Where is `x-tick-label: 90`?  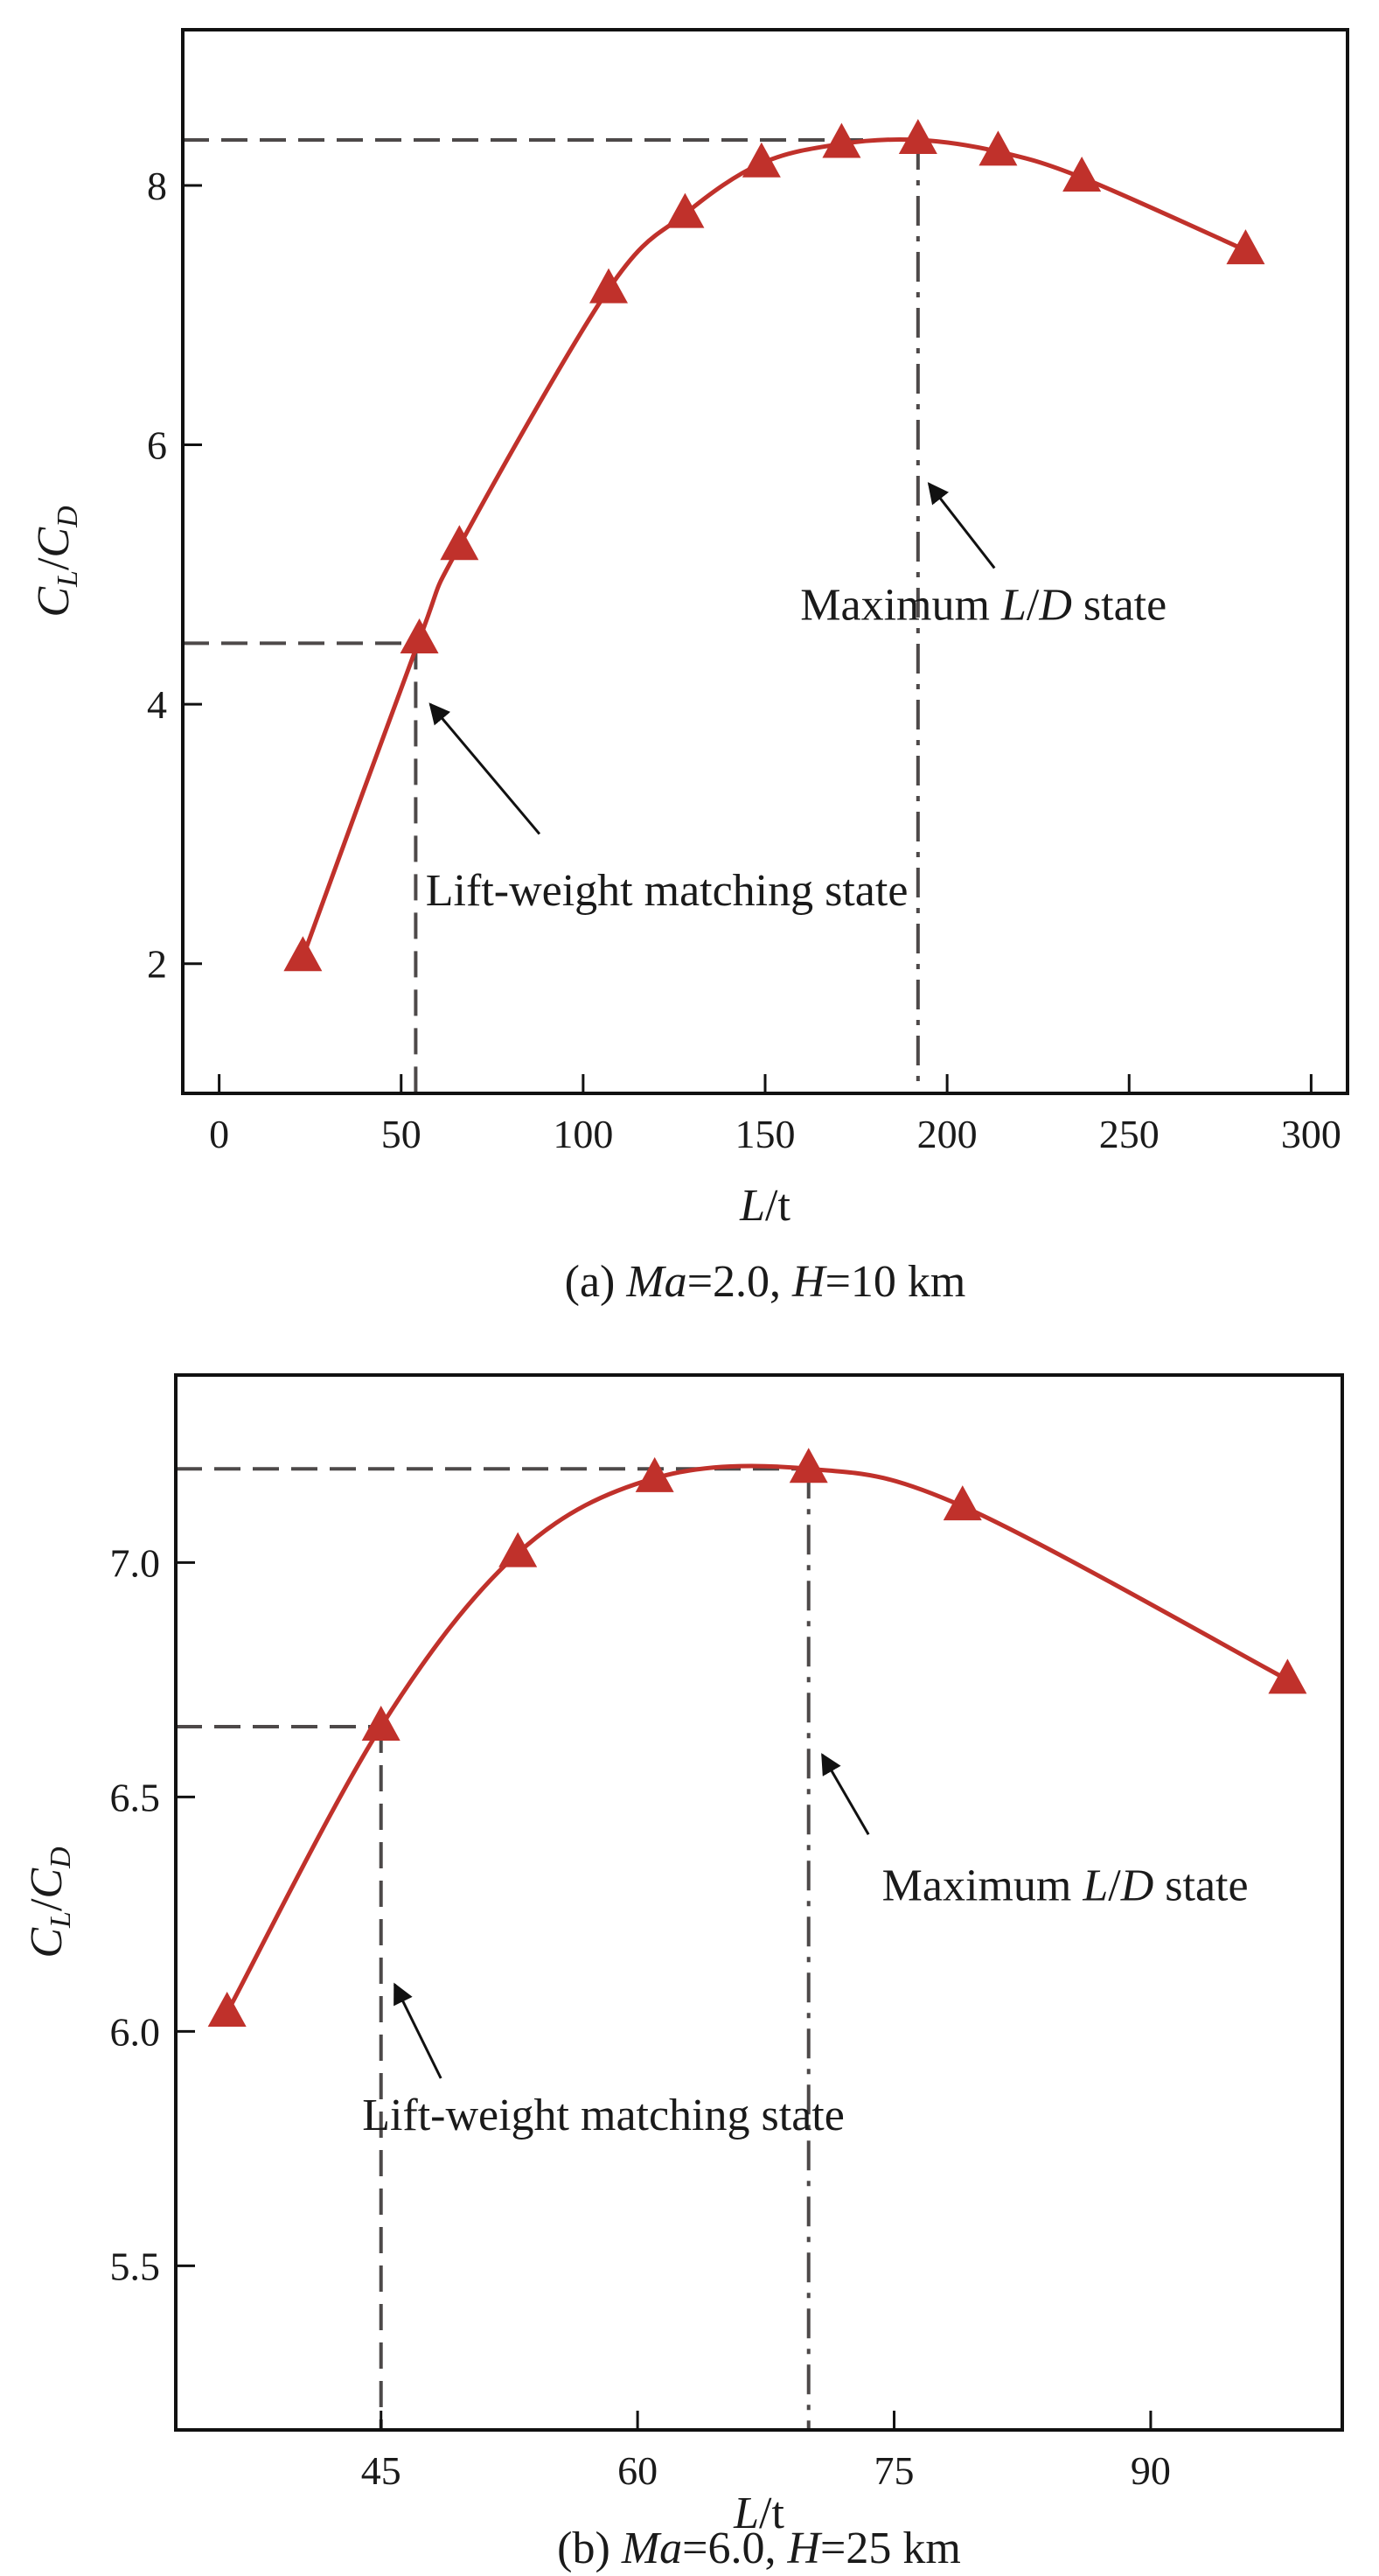 x-tick-label: 90 is located at coordinates (1151, 2470).